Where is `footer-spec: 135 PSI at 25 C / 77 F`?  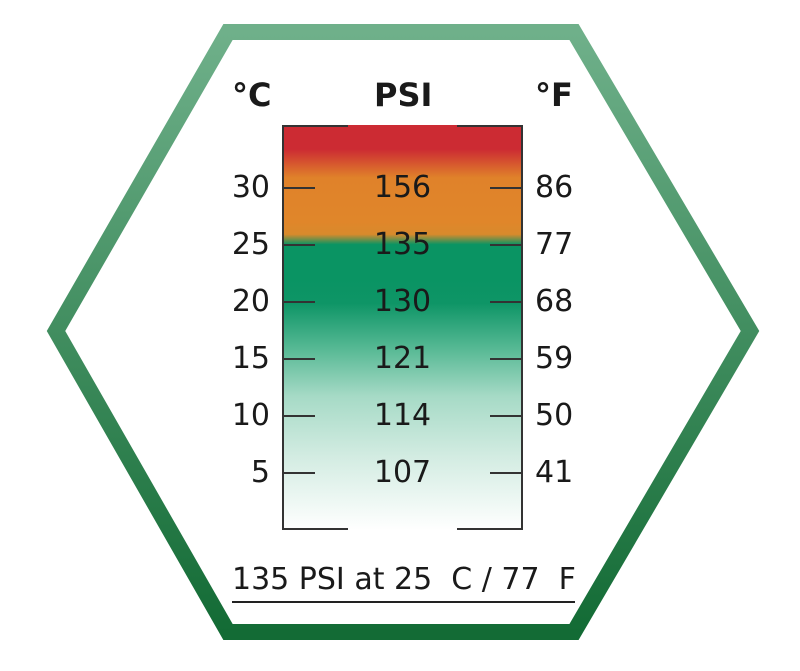
footer-spec: 135 PSI at 25 C / 77 F is located at coordinates (404, 579).